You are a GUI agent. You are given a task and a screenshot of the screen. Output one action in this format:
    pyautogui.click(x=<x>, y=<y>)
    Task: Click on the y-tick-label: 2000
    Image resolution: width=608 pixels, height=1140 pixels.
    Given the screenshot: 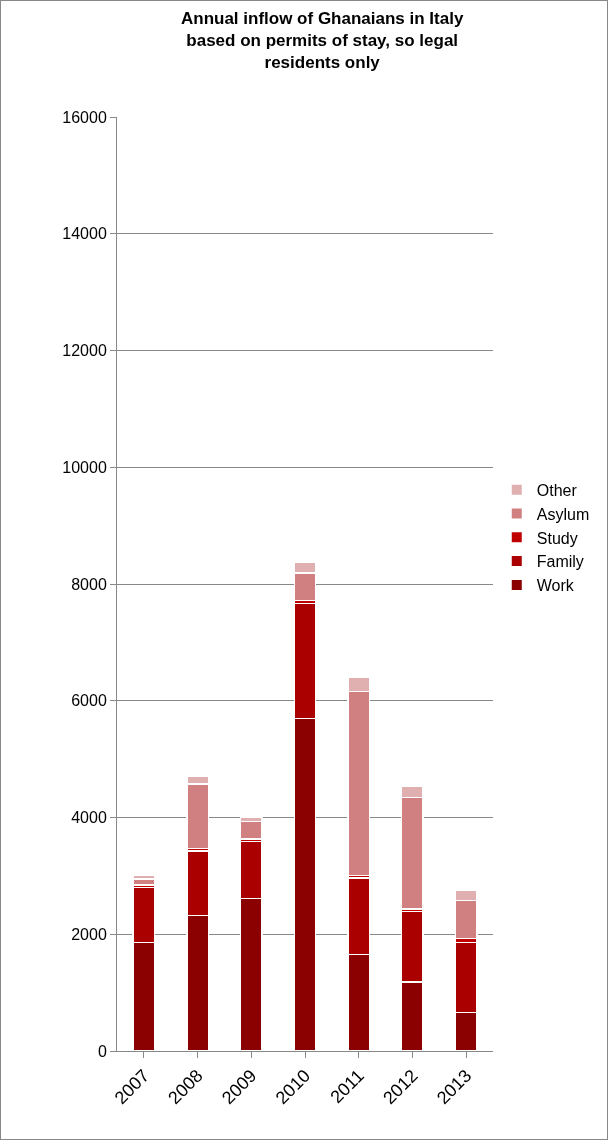 What is the action you would take?
    pyautogui.click(x=89, y=934)
    